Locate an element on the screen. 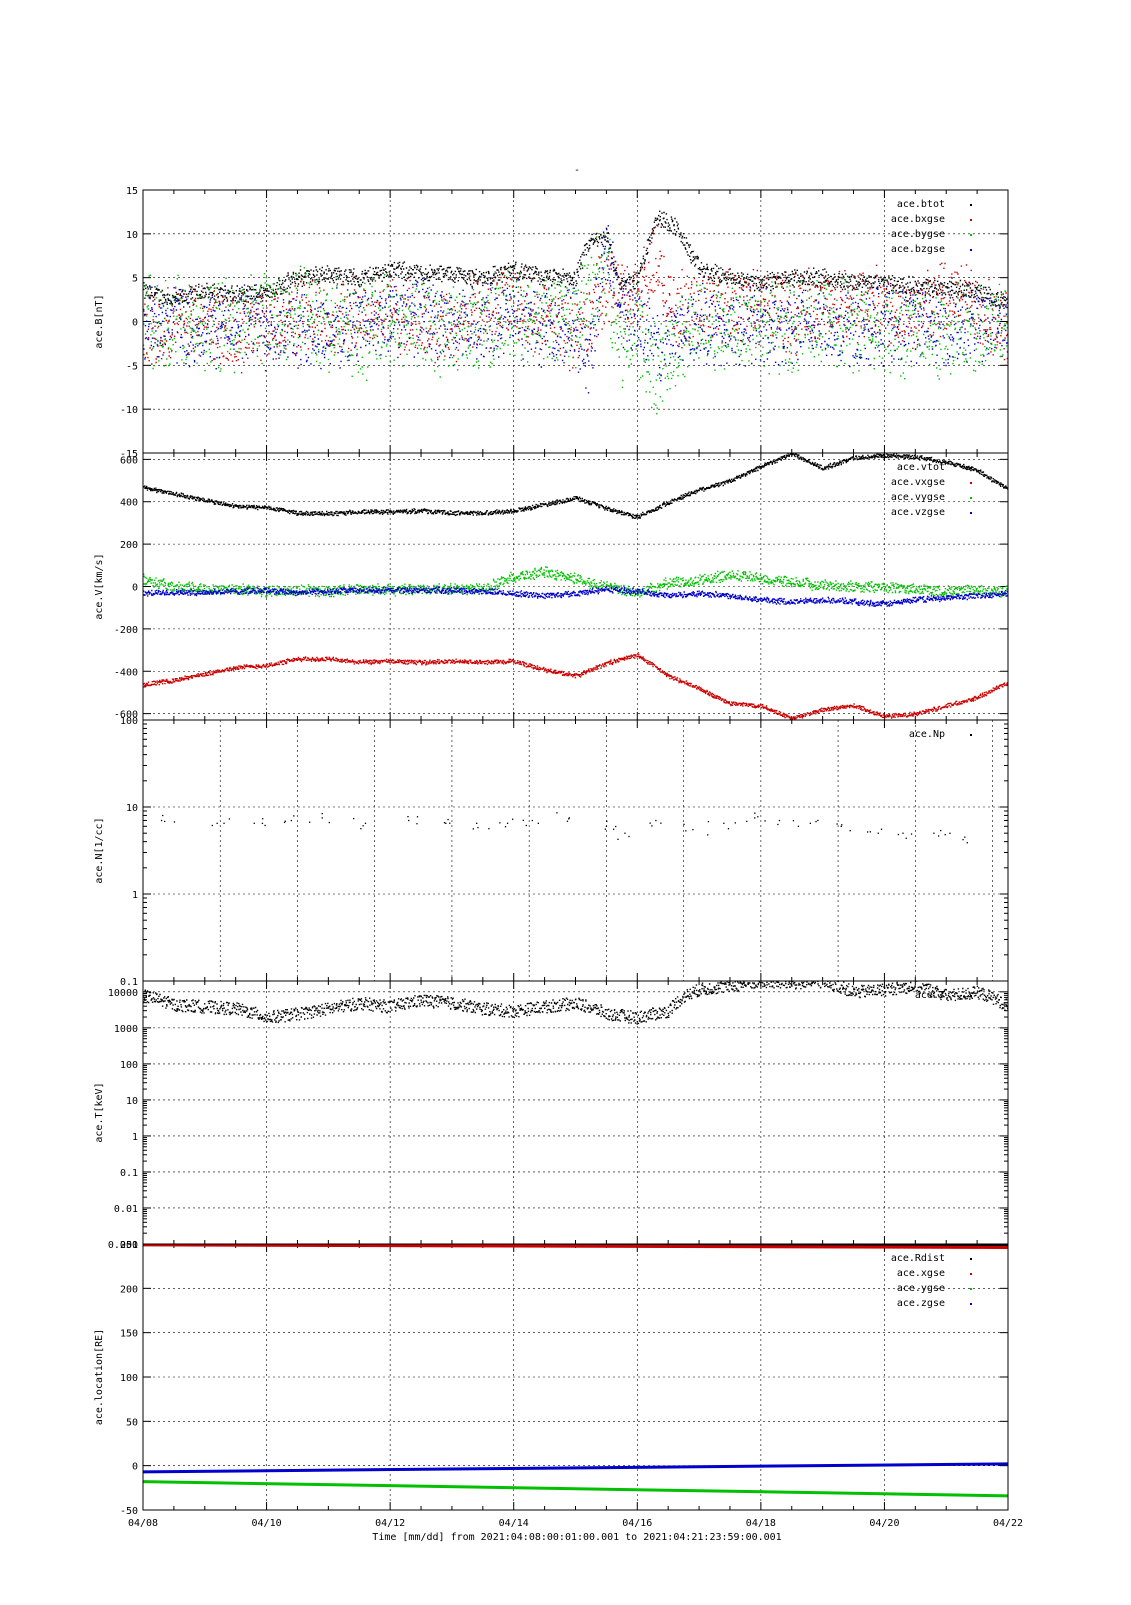  legend: ace.vtot ace.vxgse ace.vygse ace.vzgse is located at coordinates (931, 490).